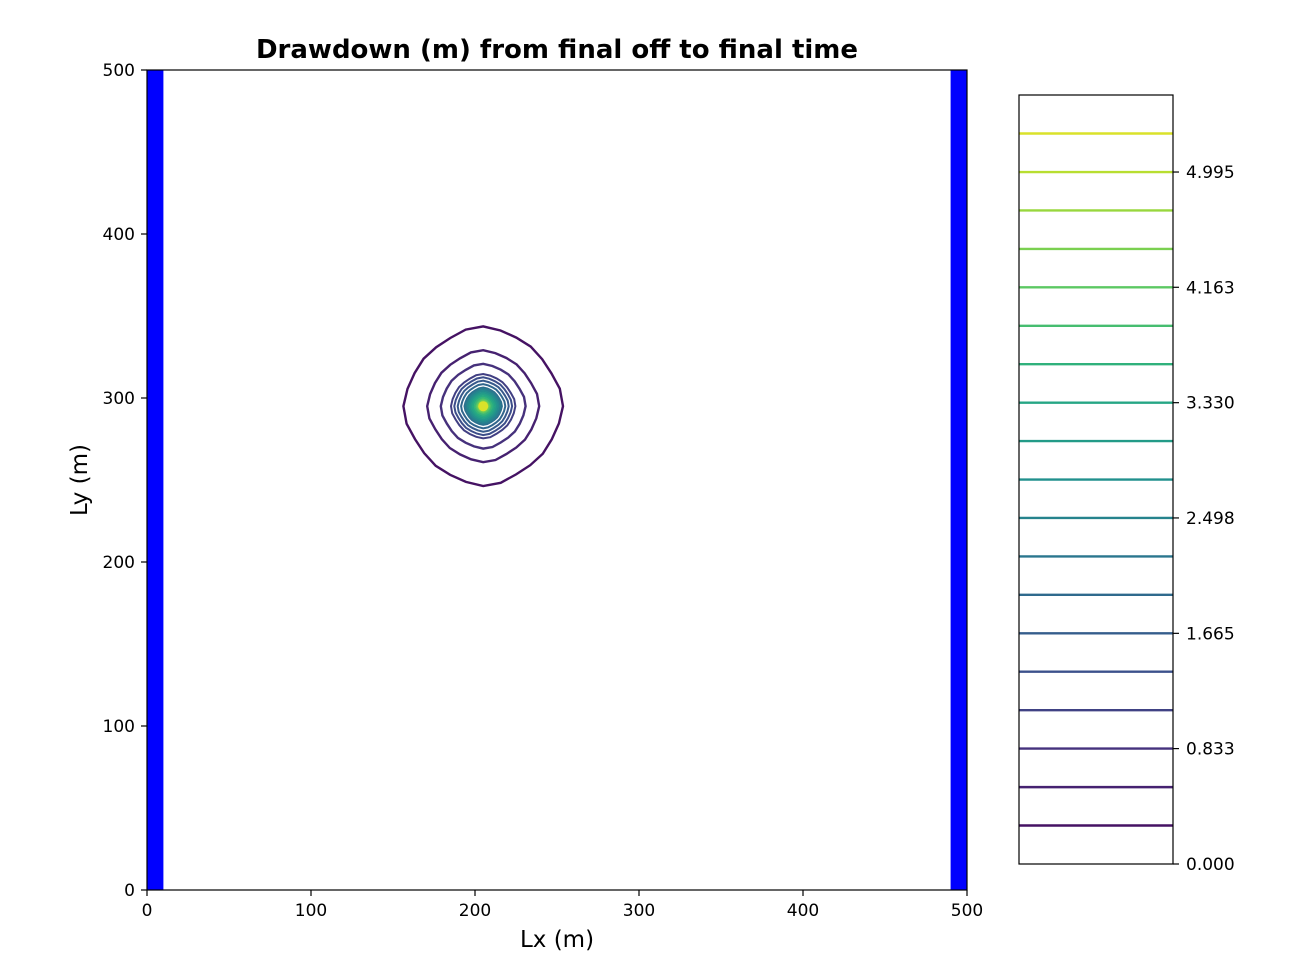 The image size is (1294, 978). I want to click on x-tick-label: 400, so click(803, 911).